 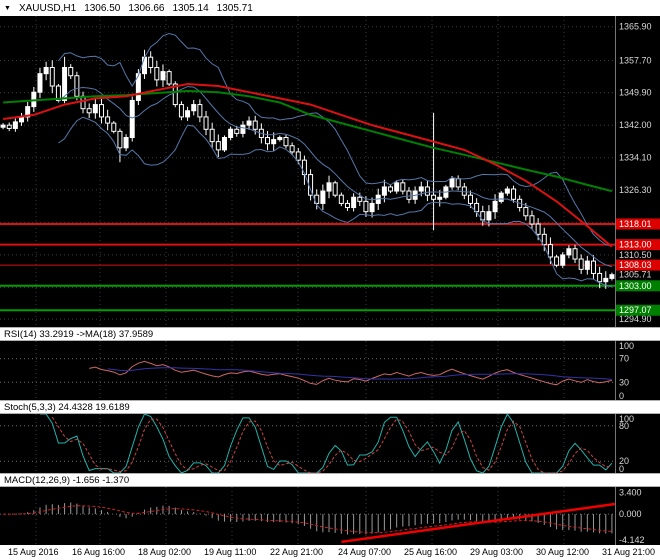 I want to click on svg-text: 1305.71, so click(x=635, y=275).